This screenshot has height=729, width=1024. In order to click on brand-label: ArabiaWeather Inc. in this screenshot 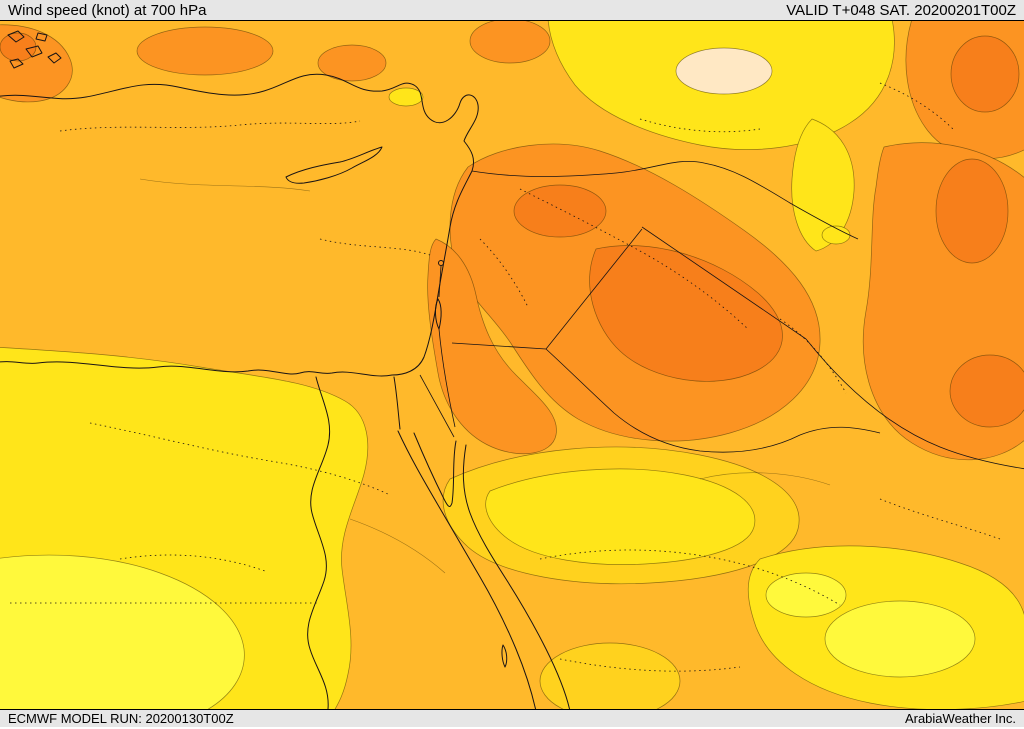, I will do `click(960, 718)`.